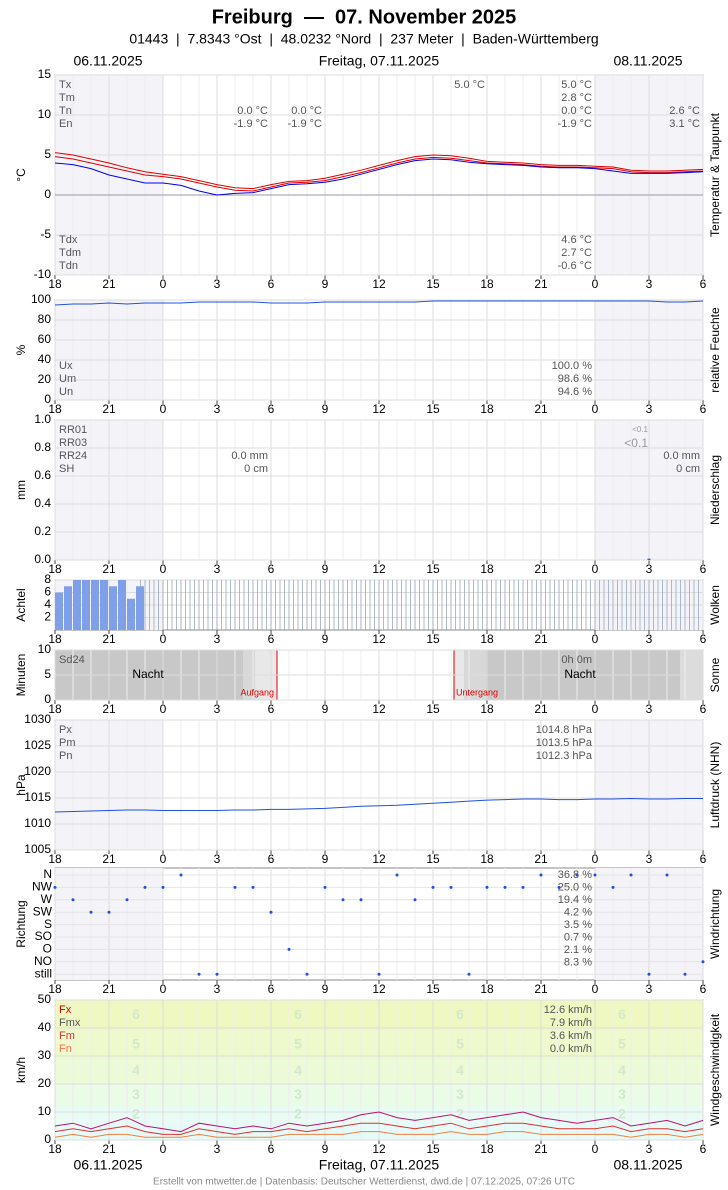 The width and height of the screenshot is (728, 1190). I want to click on beaufort-label: 2, so click(136, 1114).